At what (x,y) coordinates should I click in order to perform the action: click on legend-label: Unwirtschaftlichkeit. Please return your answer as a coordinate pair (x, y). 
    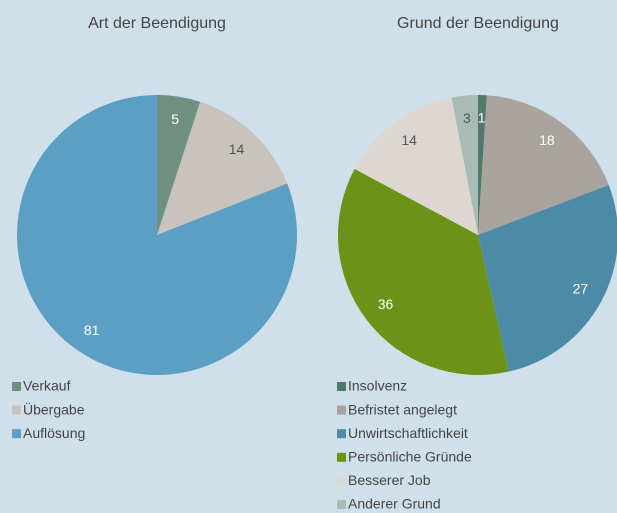
    Looking at the image, I should click on (408, 433).